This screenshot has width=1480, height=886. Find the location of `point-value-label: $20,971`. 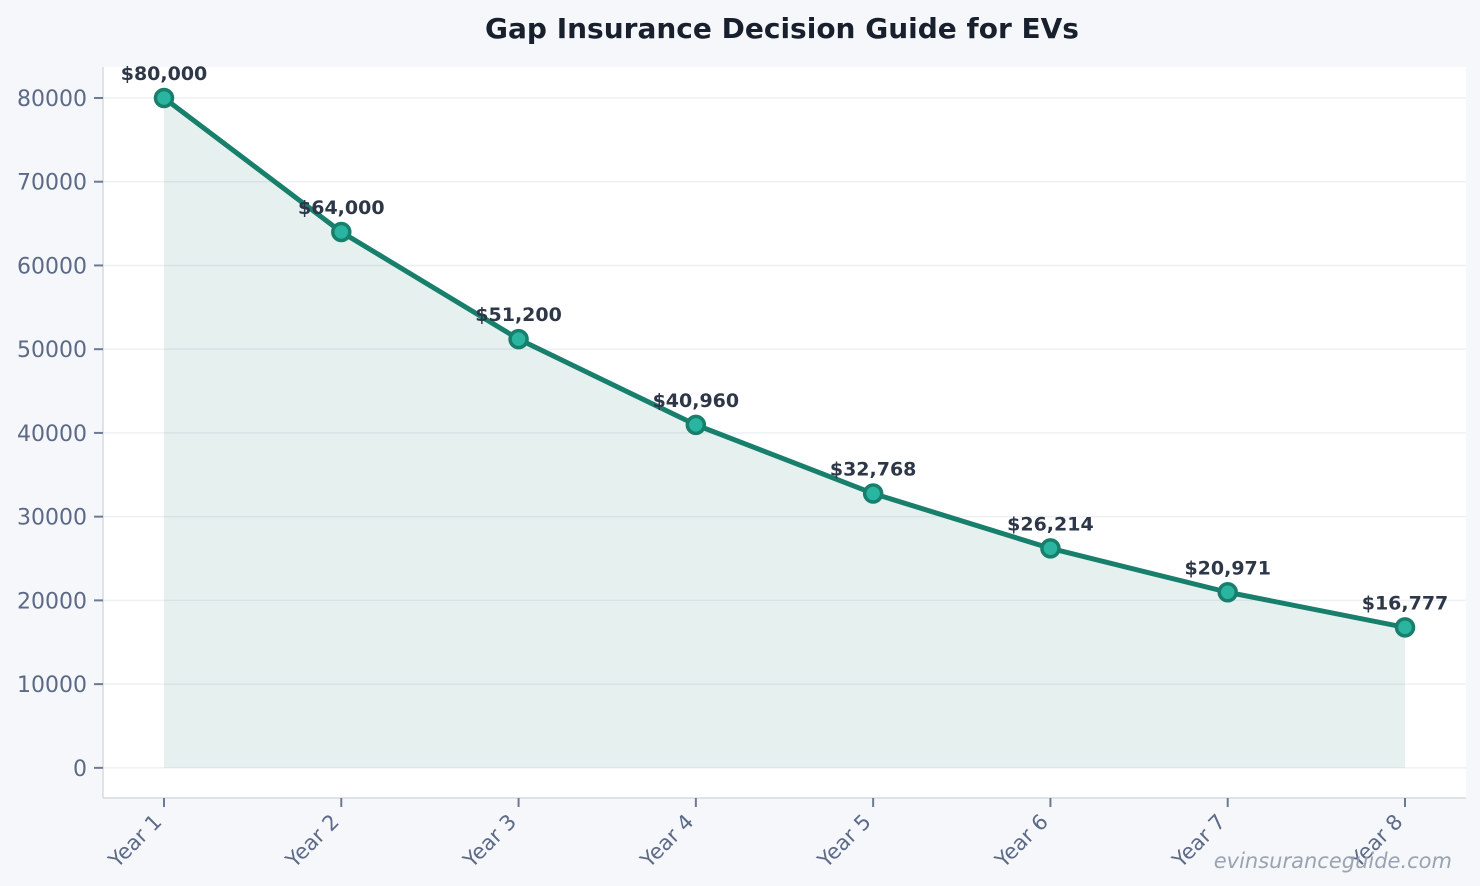

point-value-label: $20,971 is located at coordinates (1227, 568).